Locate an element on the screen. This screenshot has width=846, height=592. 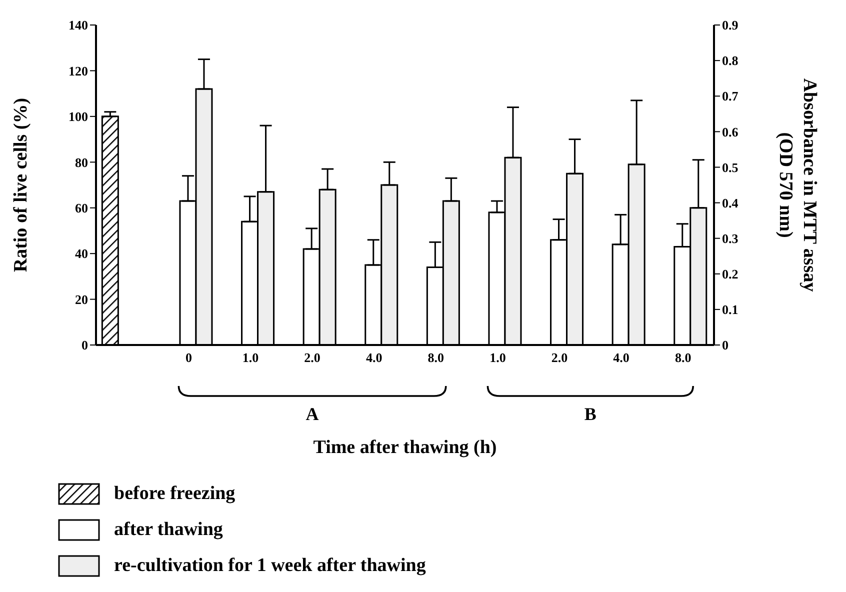
y2-tick-label: 0.7 is located at coordinates (730, 96).